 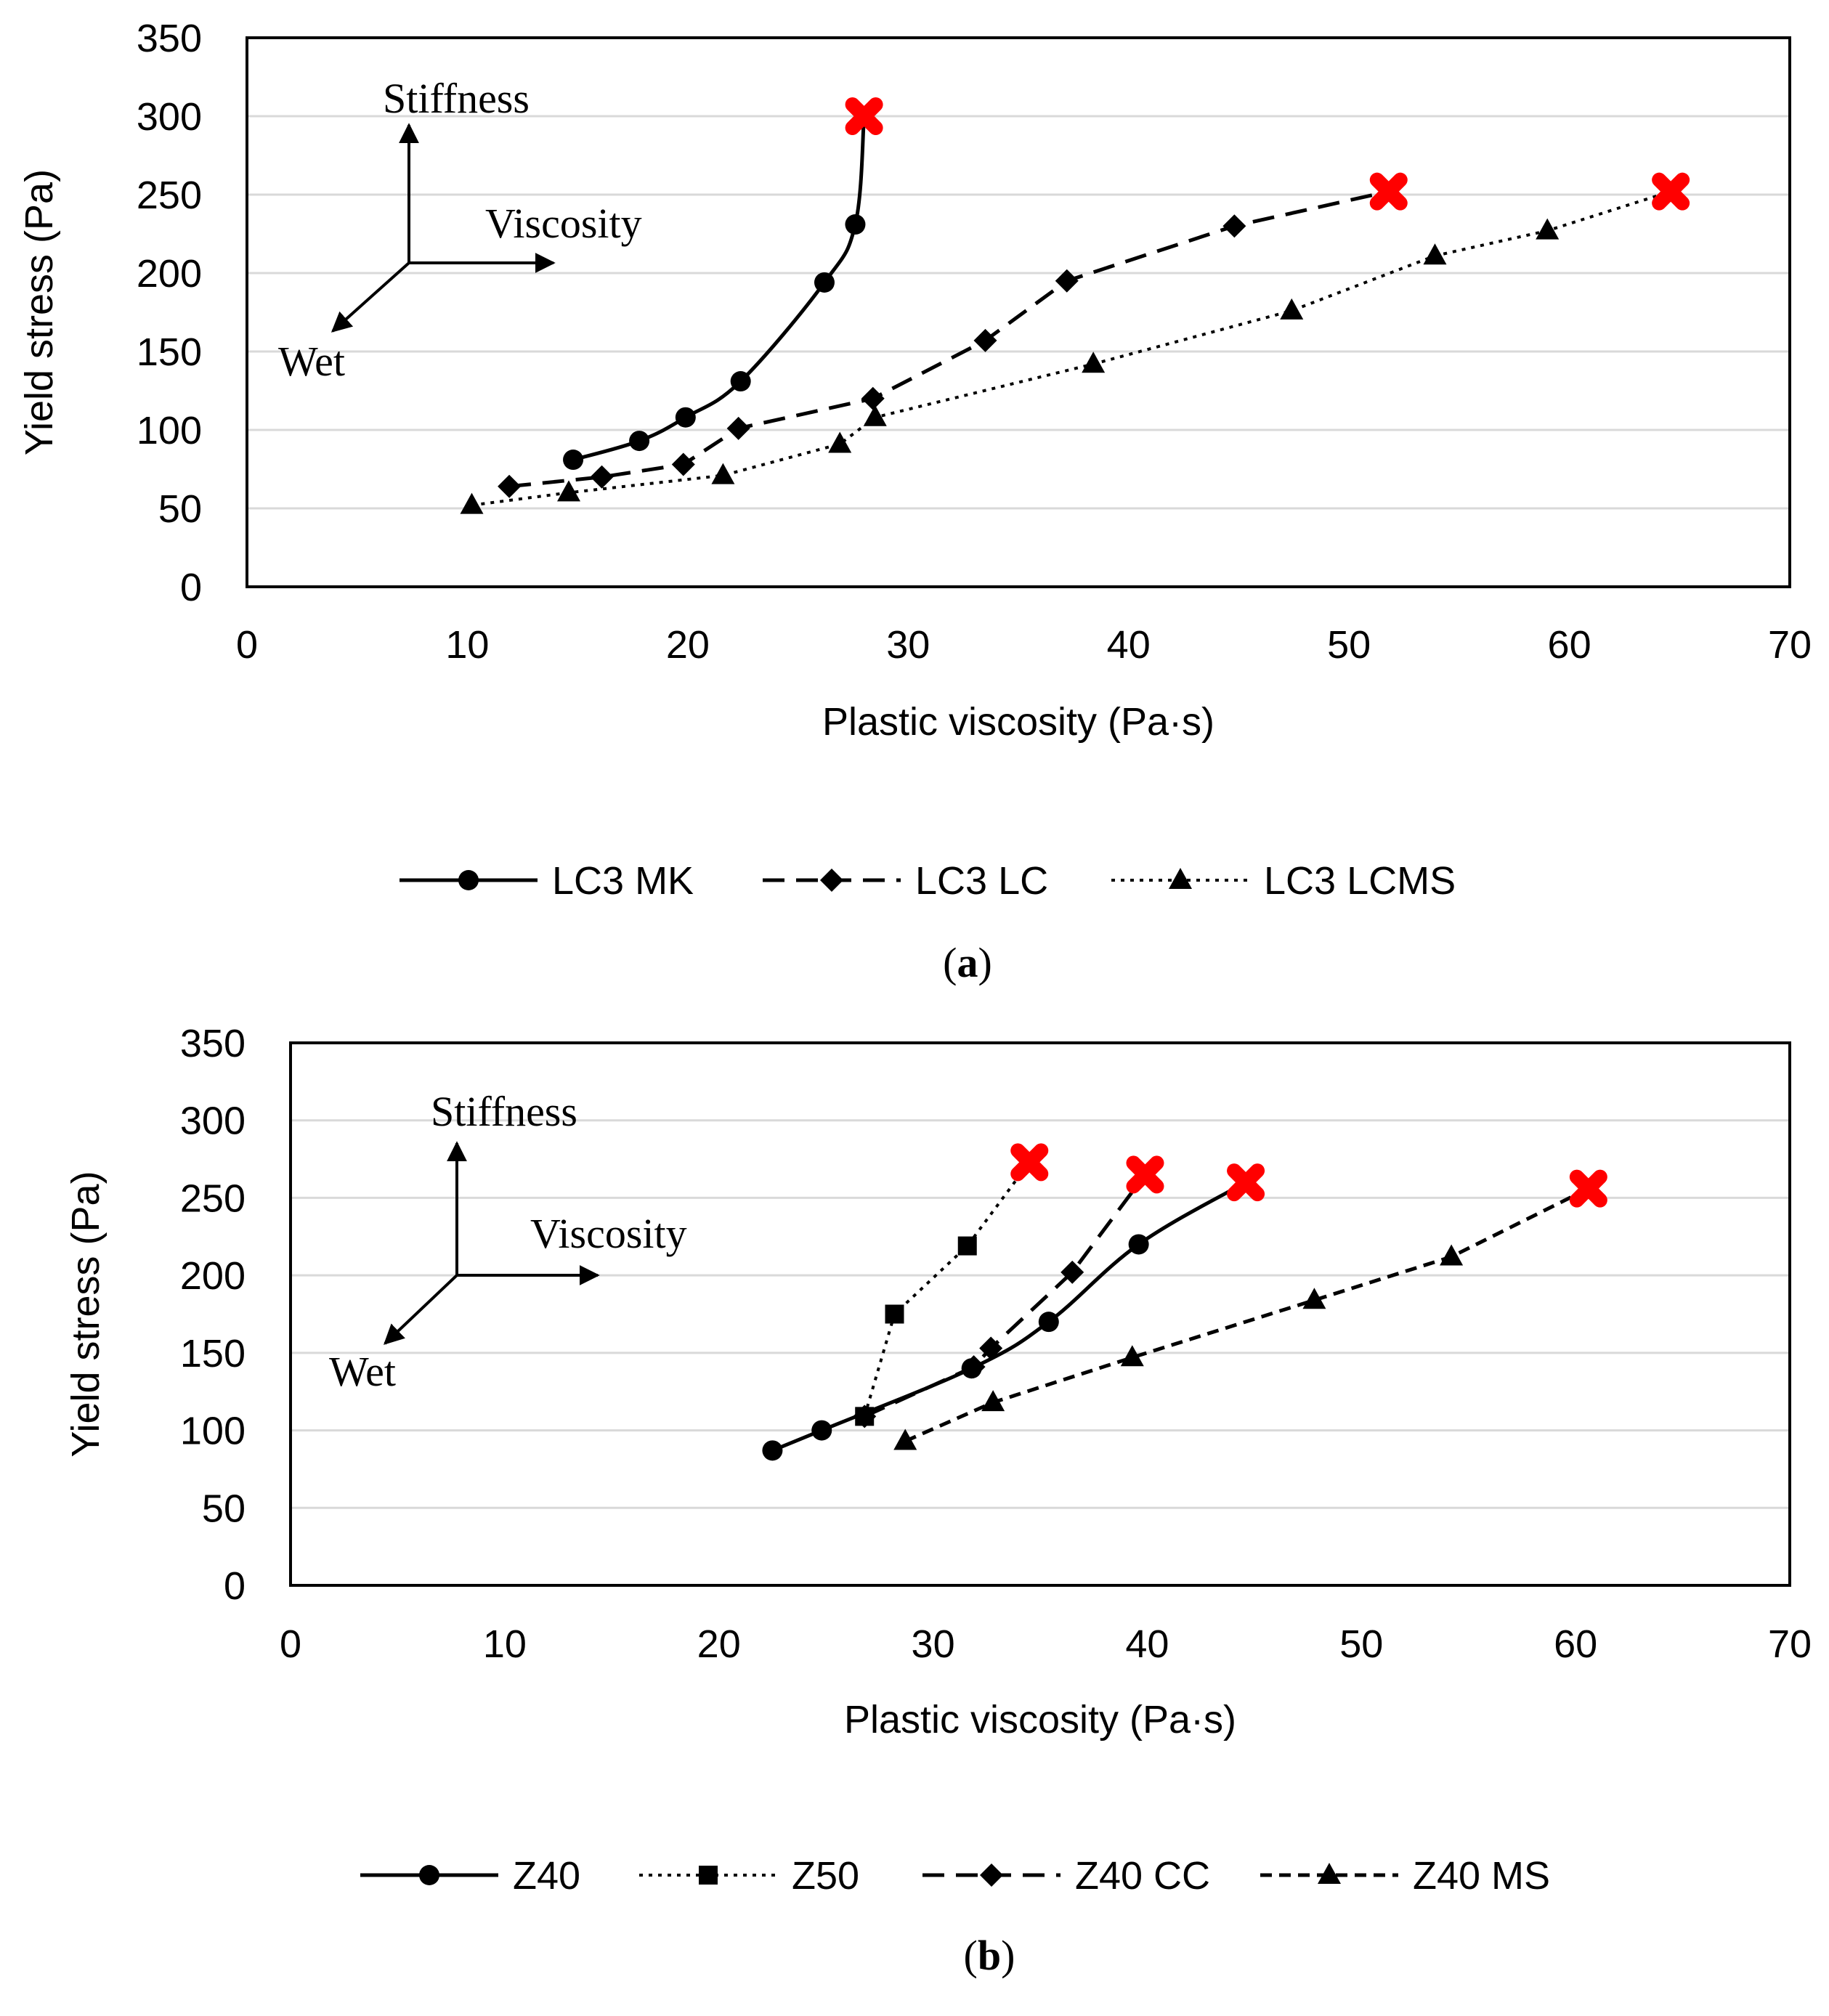 I want to click on panel-label-open: (, so click(x=971, y=1955).